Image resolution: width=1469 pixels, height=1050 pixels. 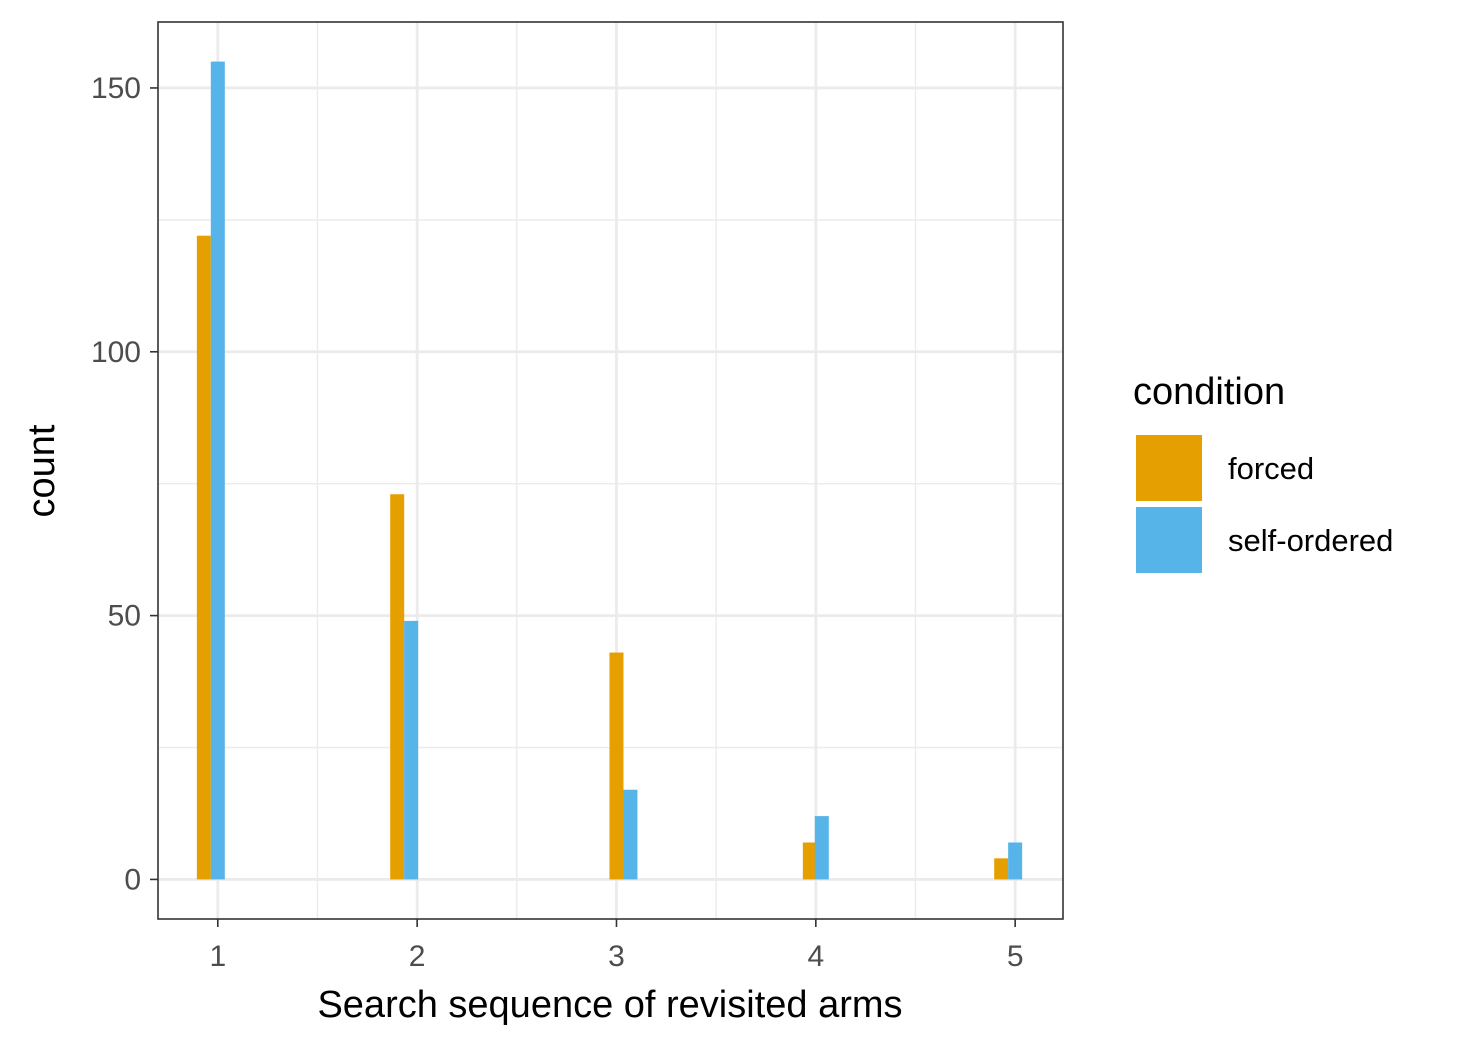 I want to click on x-tick-label: 2, so click(x=417, y=956).